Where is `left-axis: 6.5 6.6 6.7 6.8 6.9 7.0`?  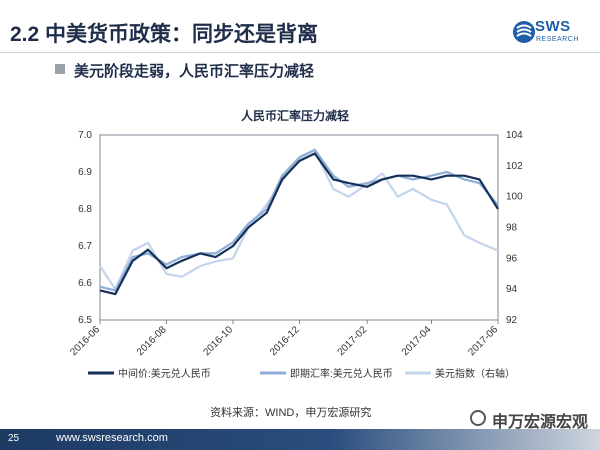 left-axis: 6.5 6.6 6.7 6.8 6.9 7.0 is located at coordinates (85, 228).